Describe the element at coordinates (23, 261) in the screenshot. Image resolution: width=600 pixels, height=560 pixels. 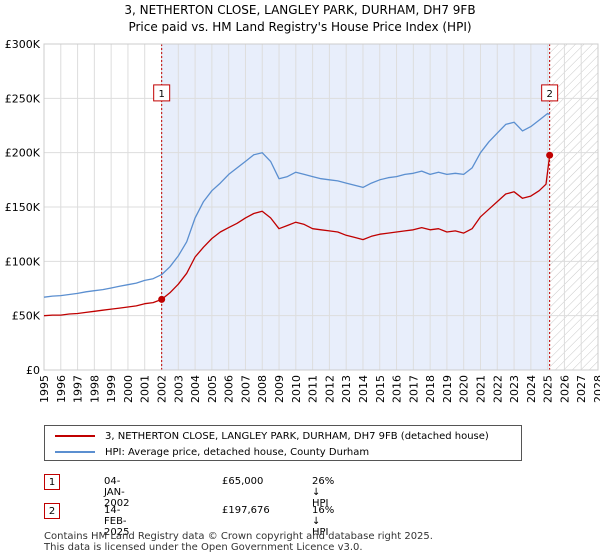
I see `y-tick-label-100000: £100K` at that location.